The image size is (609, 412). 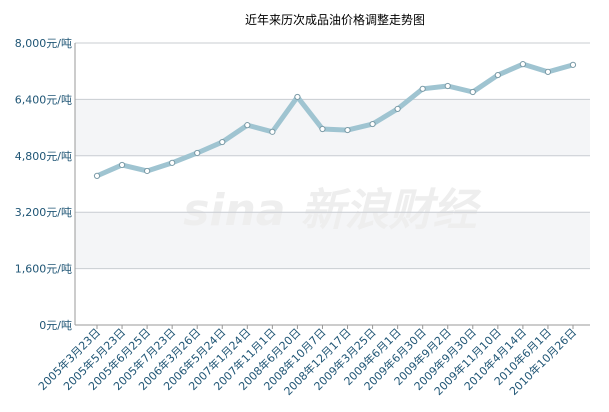 I want to click on y-tick-label: 0元/吨, so click(x=55, y=325).